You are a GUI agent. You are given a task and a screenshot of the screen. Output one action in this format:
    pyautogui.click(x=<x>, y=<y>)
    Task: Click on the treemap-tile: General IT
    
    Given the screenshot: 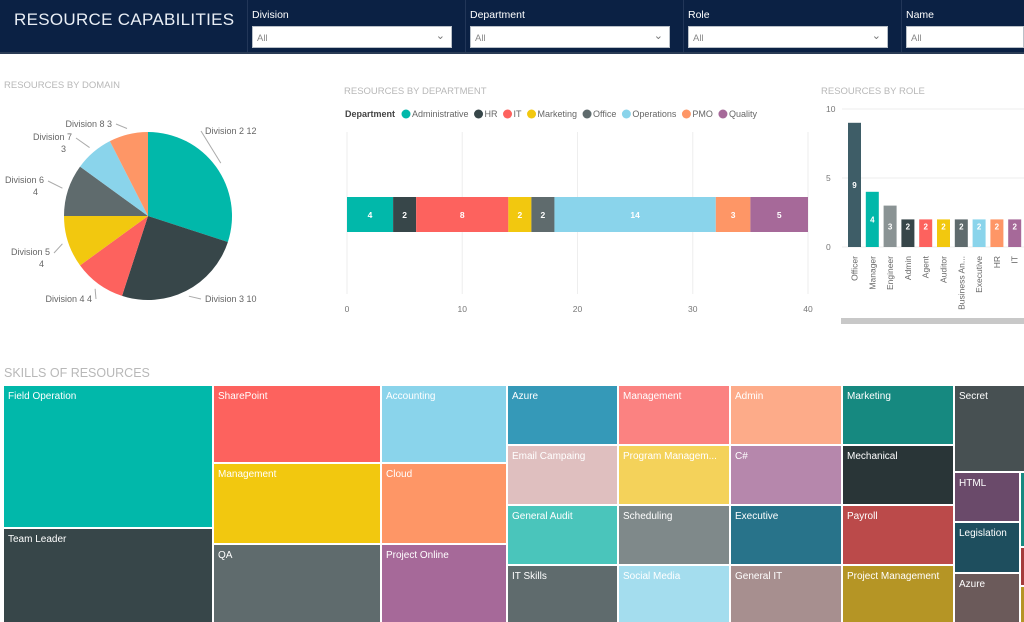 What is the action you would take?
    pyautogui.click(x=786, y=594)
    